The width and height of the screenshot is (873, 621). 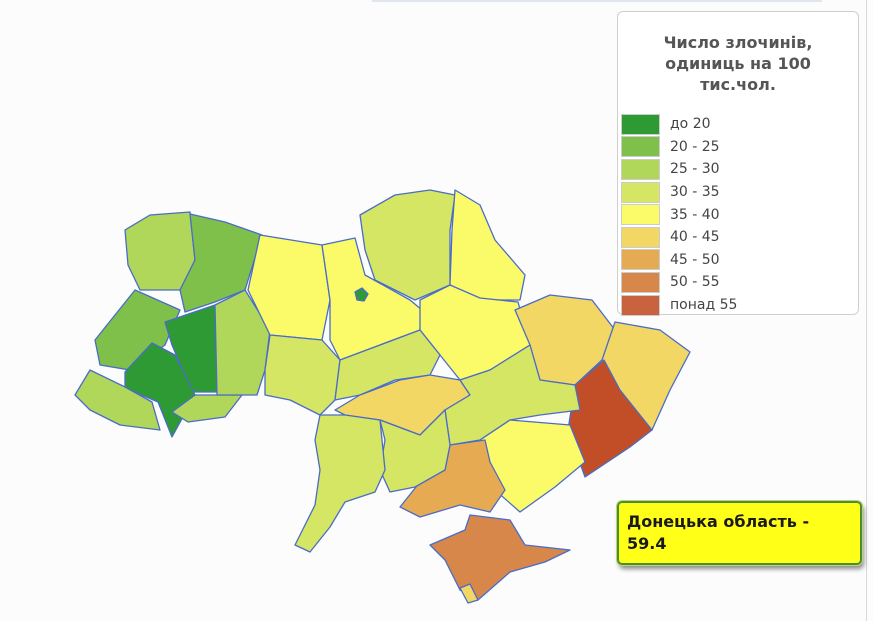 I want to click on legend-item: 25 - 30, so click(x=679, y=169).